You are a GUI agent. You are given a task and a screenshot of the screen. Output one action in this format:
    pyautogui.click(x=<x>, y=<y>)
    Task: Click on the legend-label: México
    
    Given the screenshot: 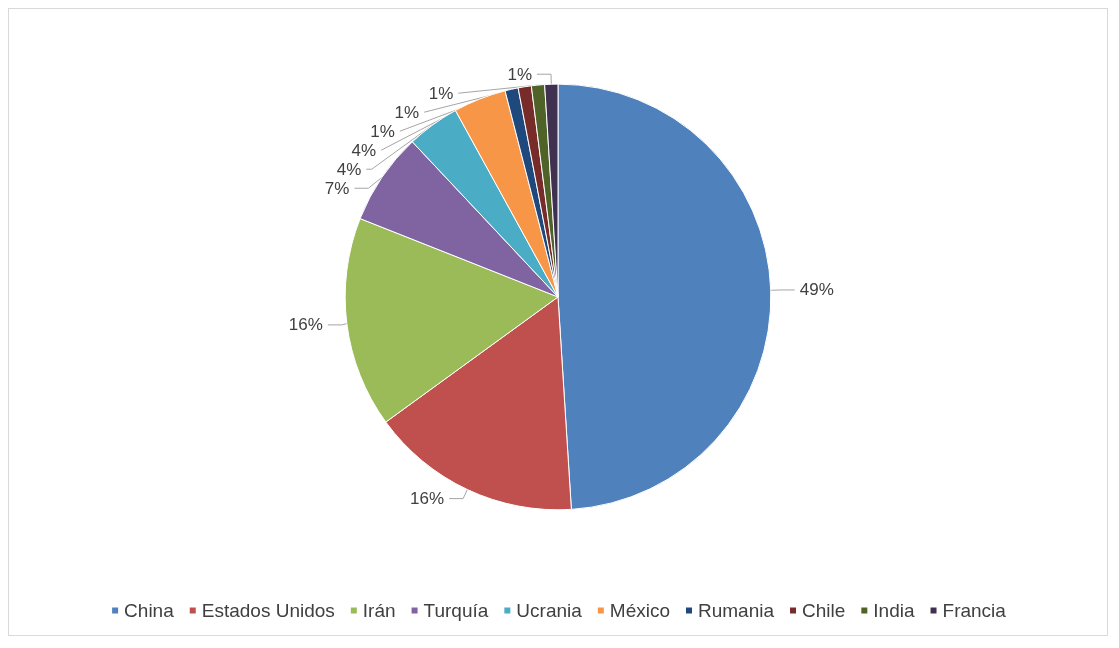 What is the action you would take?
    pyautogui.click(x=639, y=610)
    